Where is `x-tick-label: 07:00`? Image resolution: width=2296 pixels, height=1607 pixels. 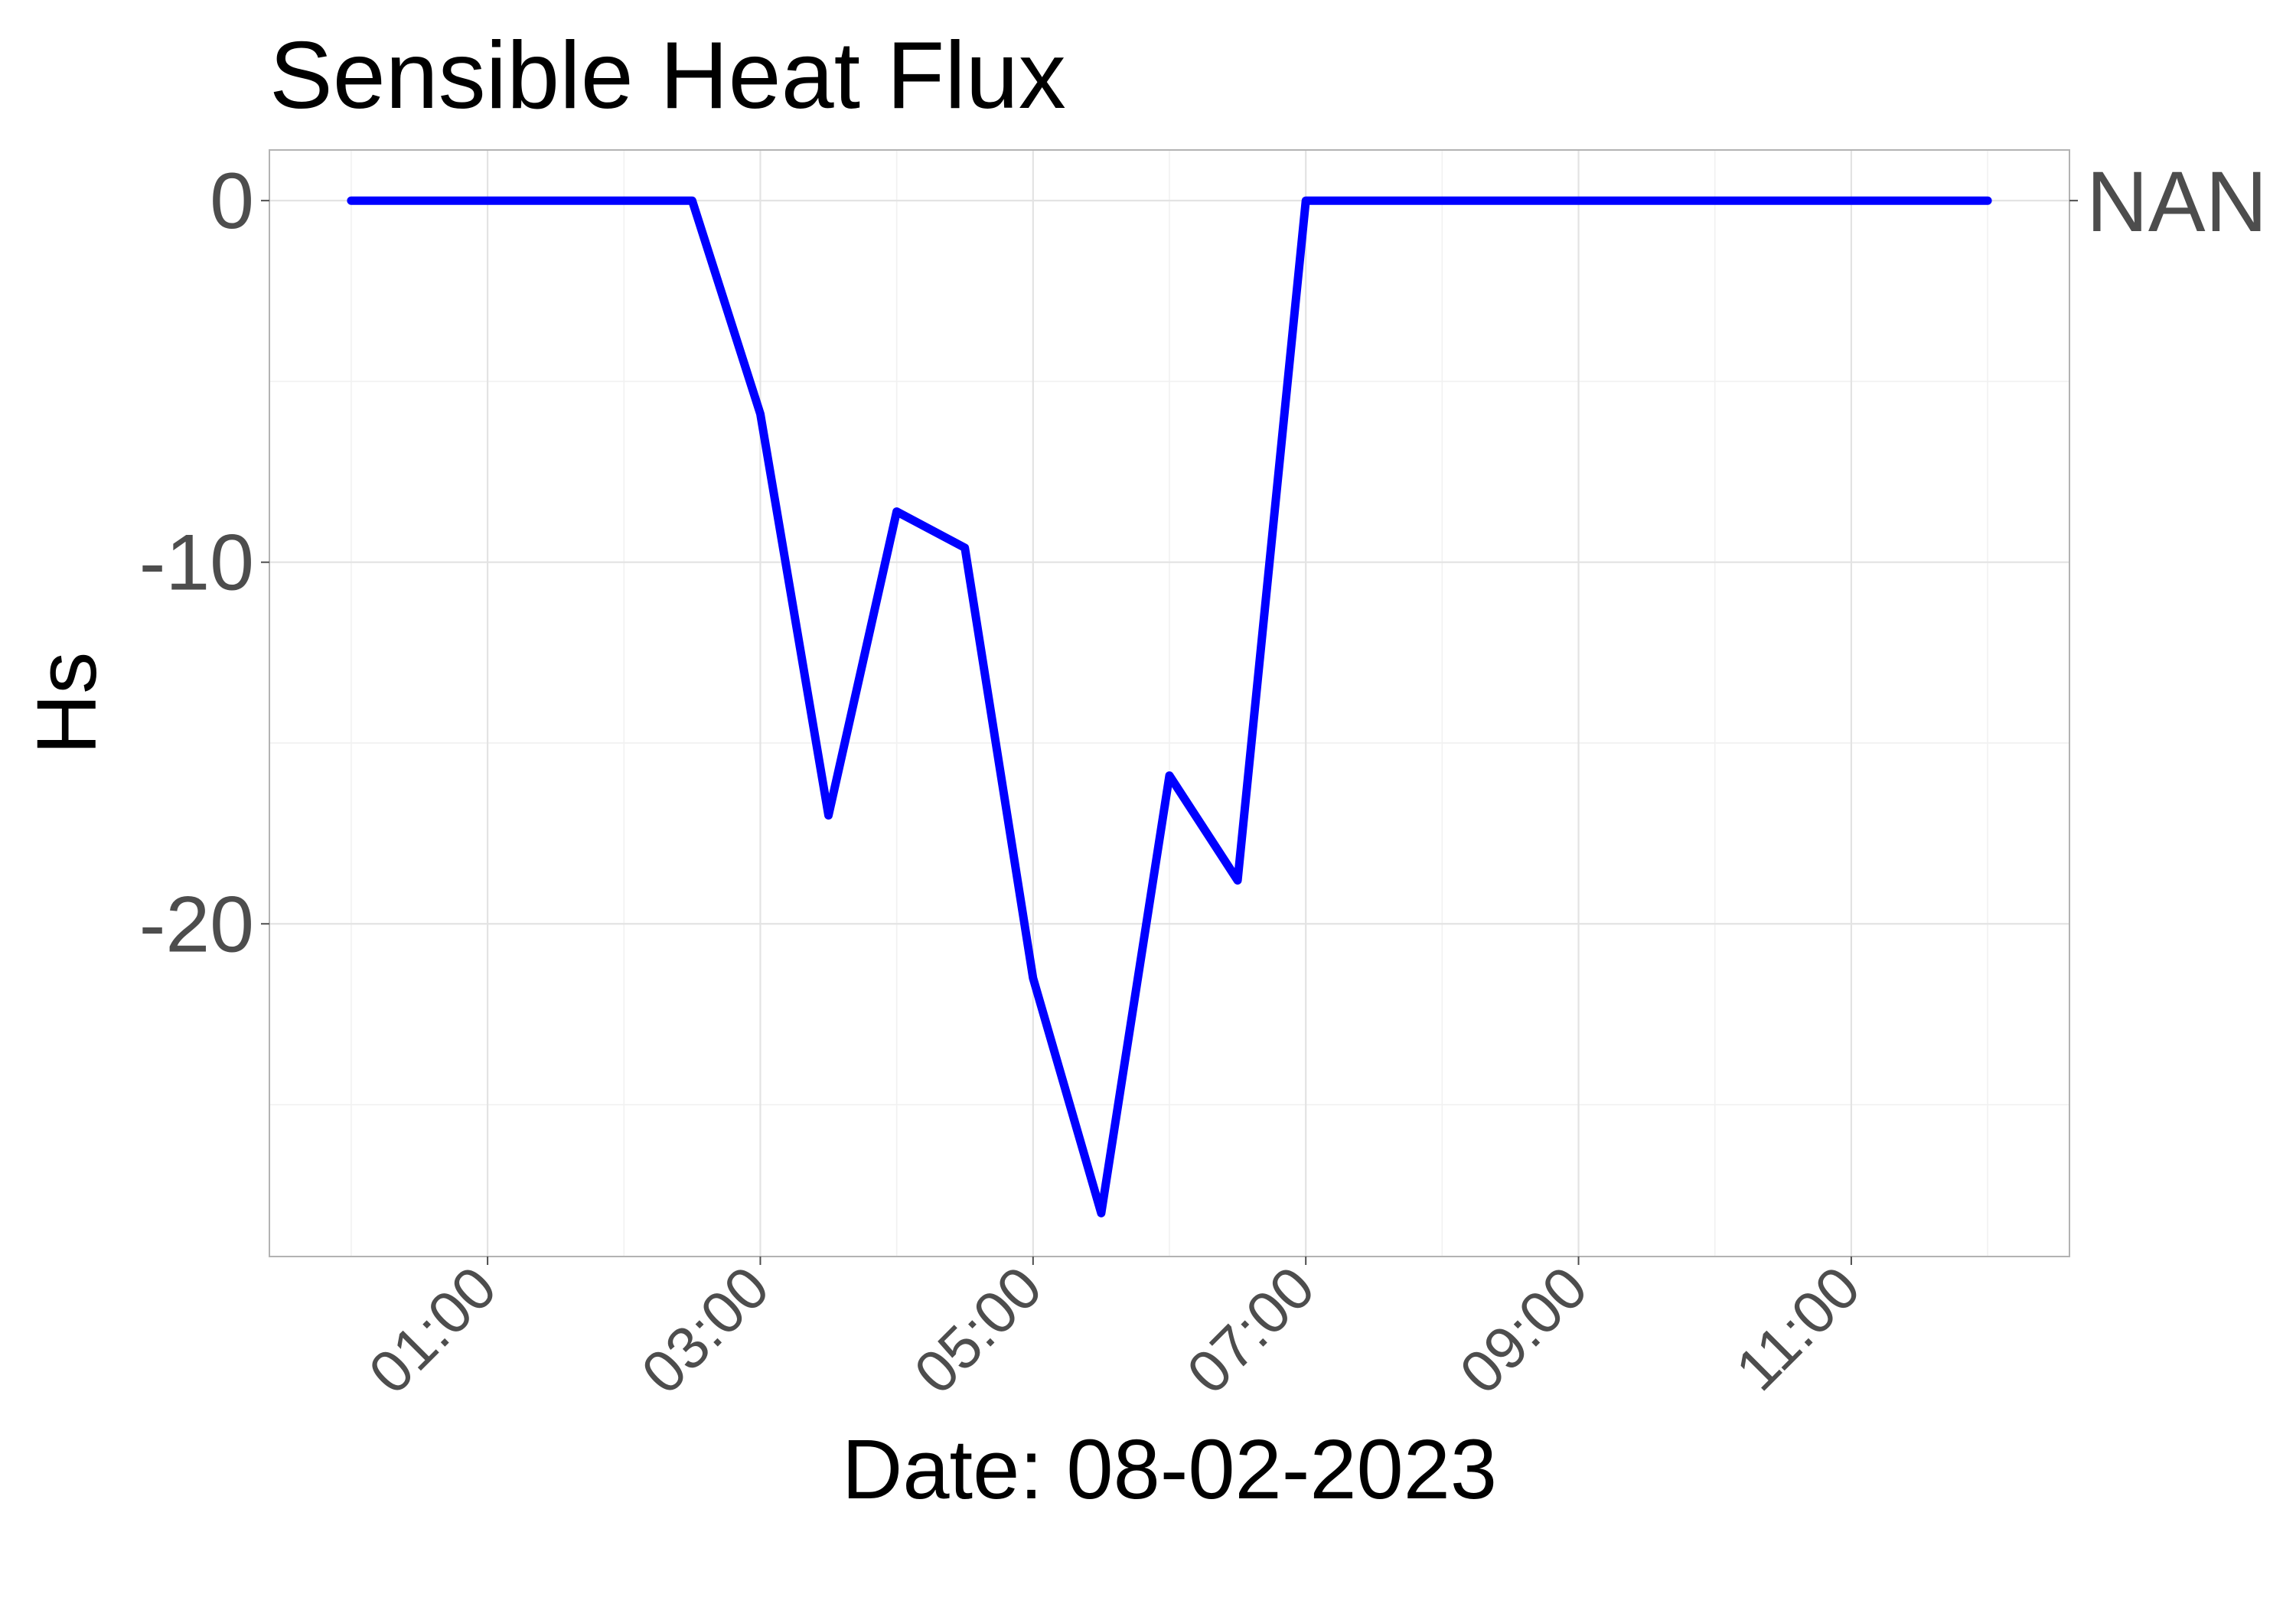 x-tick-label: 07:00 is located at coordinates (1250, 1330).